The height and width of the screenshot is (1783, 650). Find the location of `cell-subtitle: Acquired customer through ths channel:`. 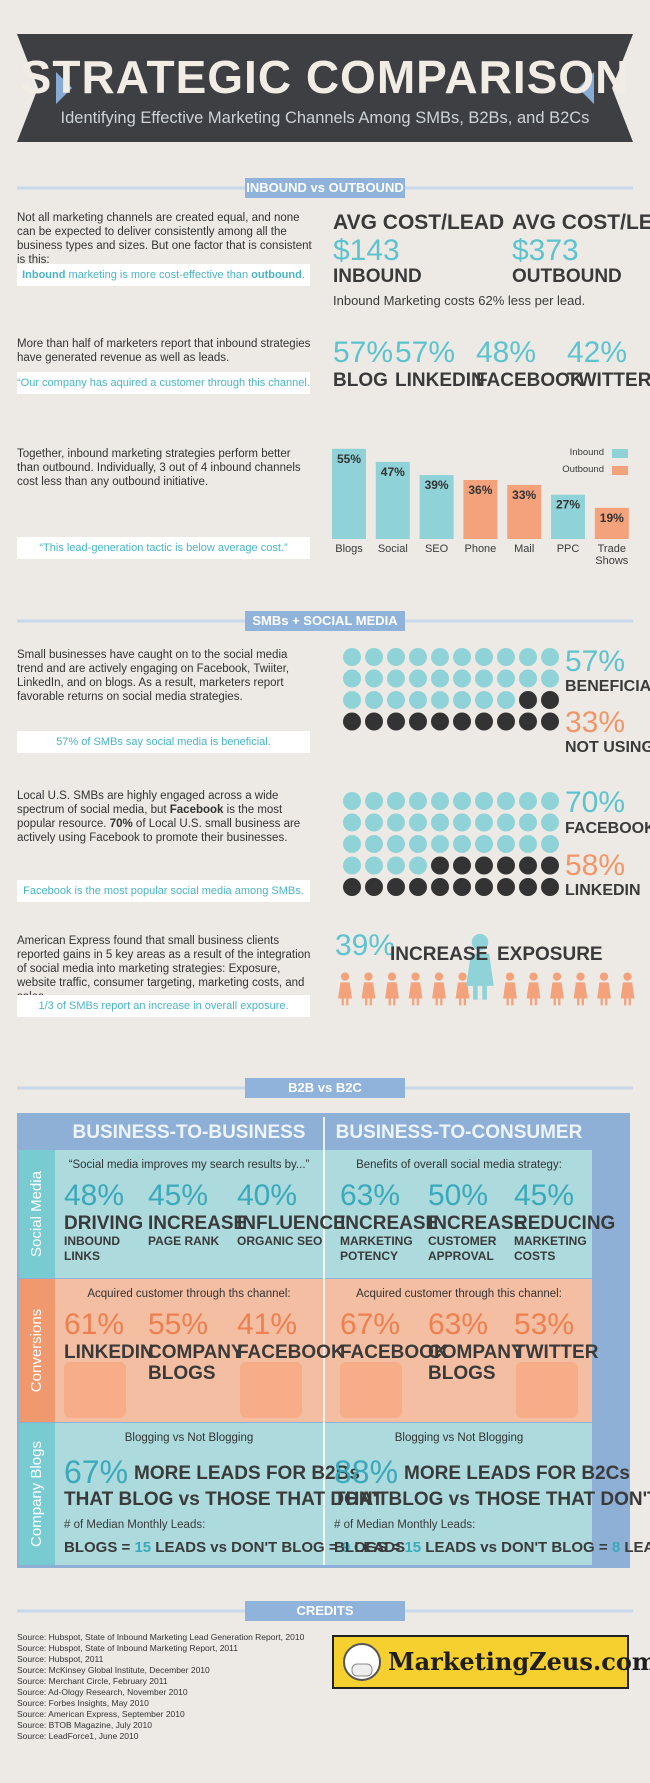

cell-subtitle: Acquired customer through ths channel: is located at coordinates (189, 1294).